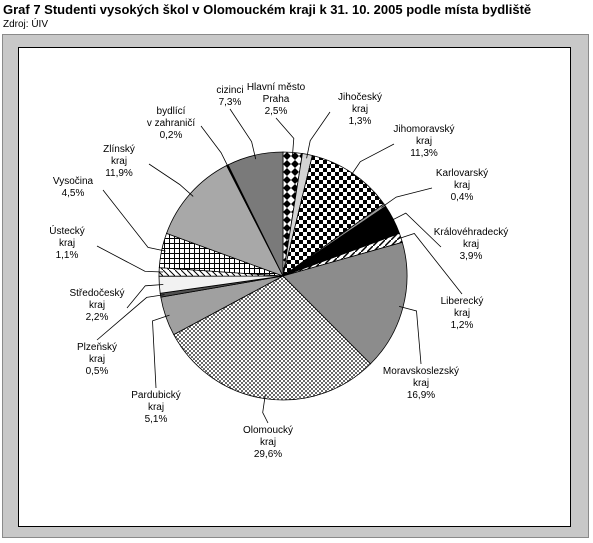 Image resolution: width=593 pixels, height=543 pixels. What do you see at coordinates (268, 442) in the screenshot?
I see `slice-label-olomoucky-kraj: Olomoucký kraj 29,6%` at bounding box center [268, 442].